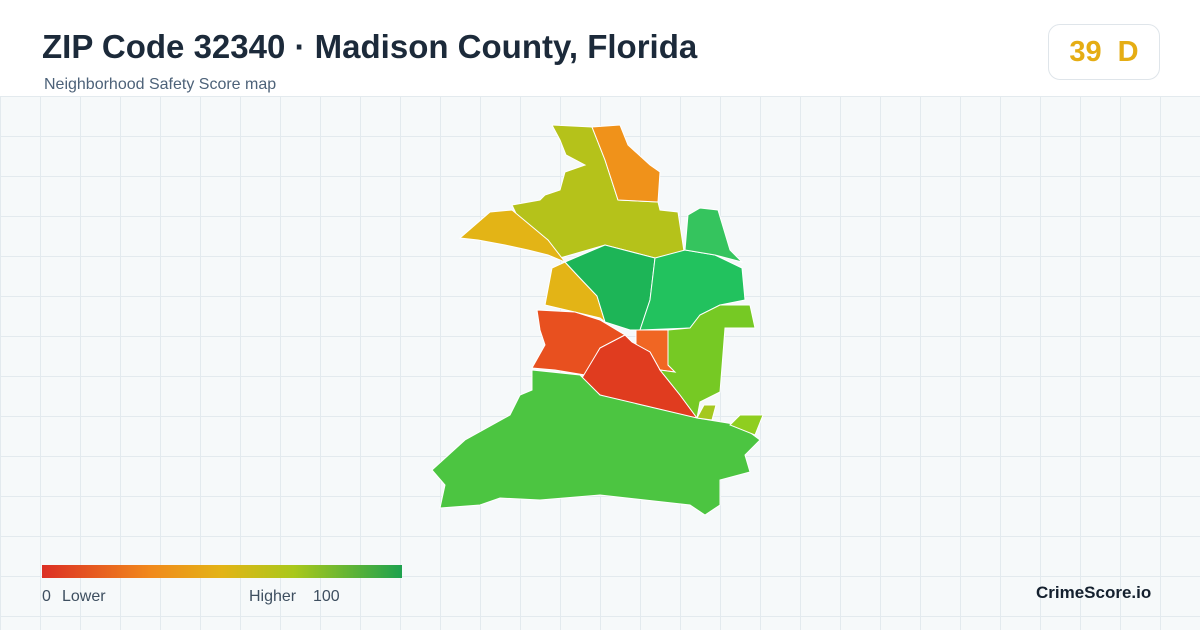 This screenshot has width=1200, height=630. Describe the element at coordinates (46, 596) in the screenshot. I see `legend-min: 0` at that location.